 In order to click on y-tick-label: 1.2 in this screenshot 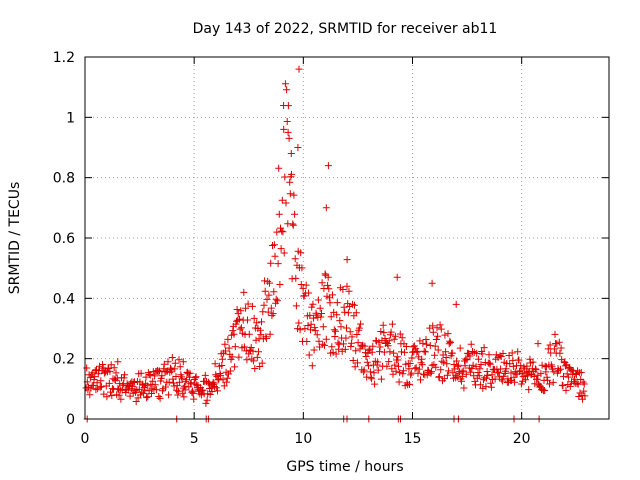, I will do `click(64, 58)`.